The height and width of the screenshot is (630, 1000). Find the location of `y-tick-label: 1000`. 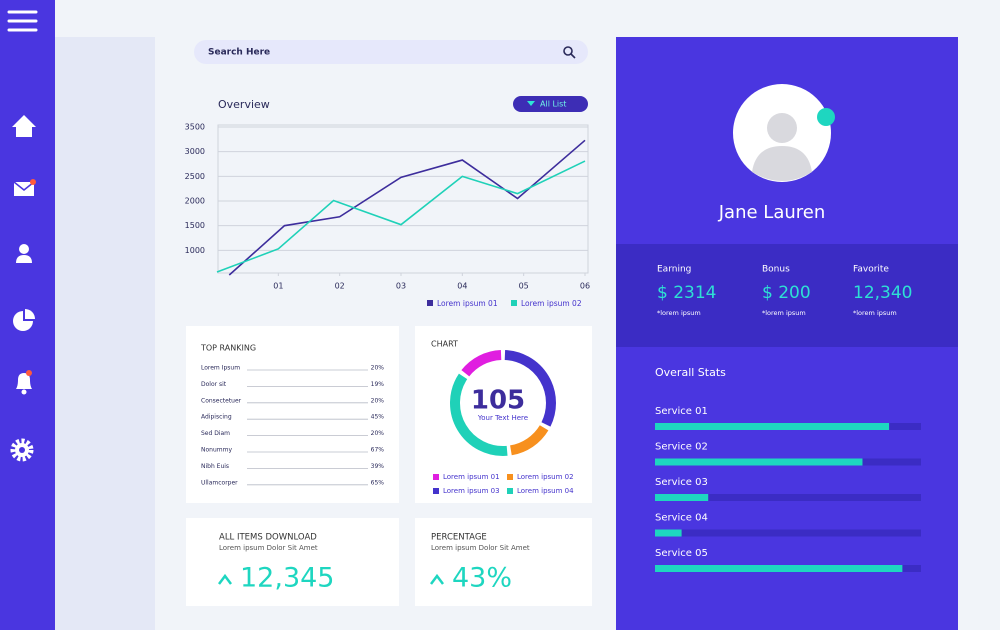

y-tick-label: 1000 is located at coordinates (195, 250).